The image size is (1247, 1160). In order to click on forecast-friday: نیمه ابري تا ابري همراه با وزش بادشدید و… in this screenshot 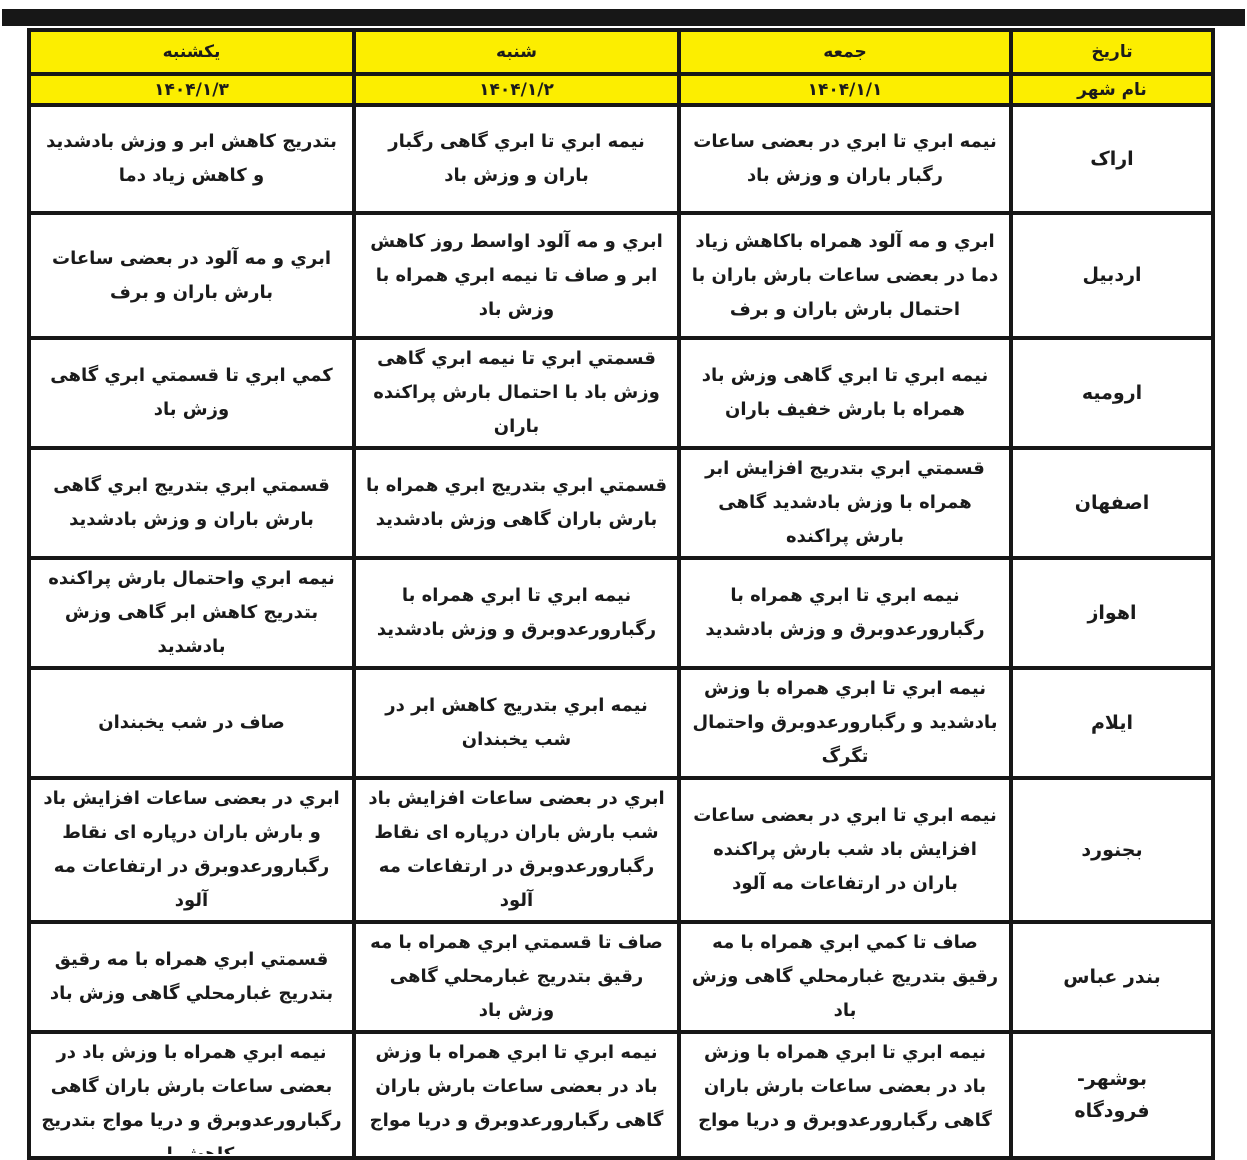, I will do `click(845, 723)`.